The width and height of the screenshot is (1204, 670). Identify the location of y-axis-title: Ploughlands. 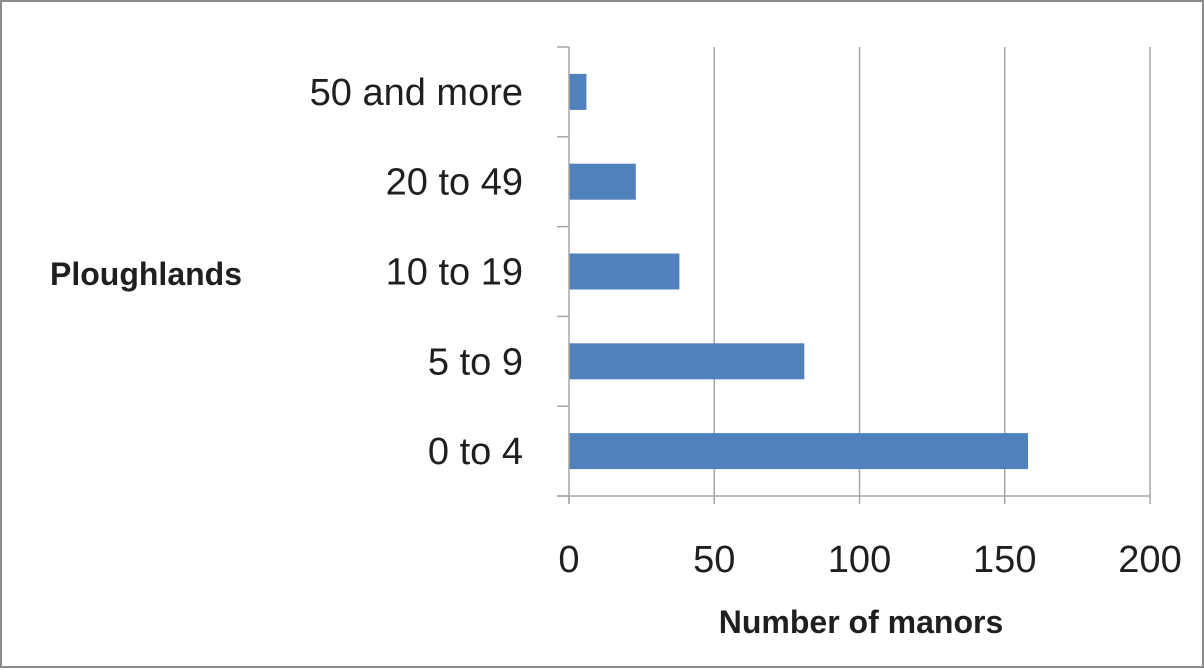
(146, 274).